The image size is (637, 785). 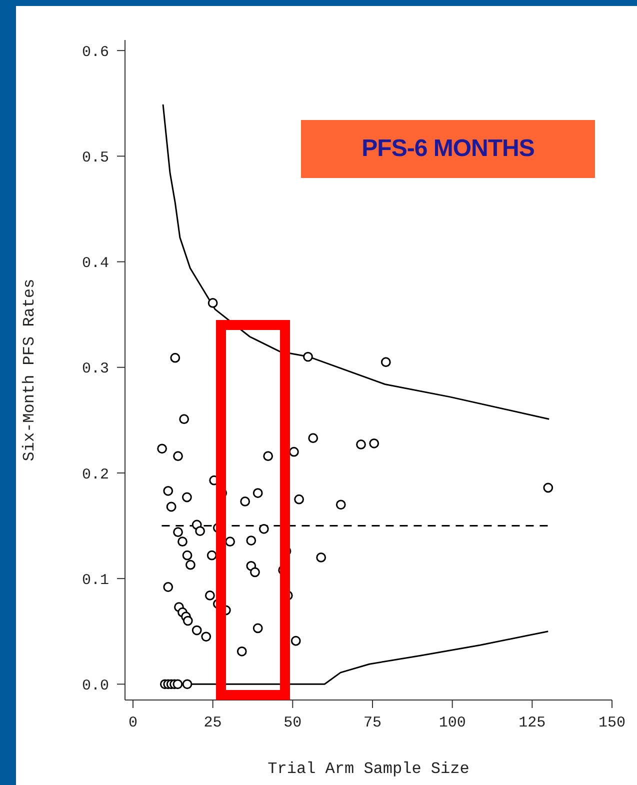 I want to click on x-axis-title: Trial Arm Sample Size, so click(x=369, y=769).